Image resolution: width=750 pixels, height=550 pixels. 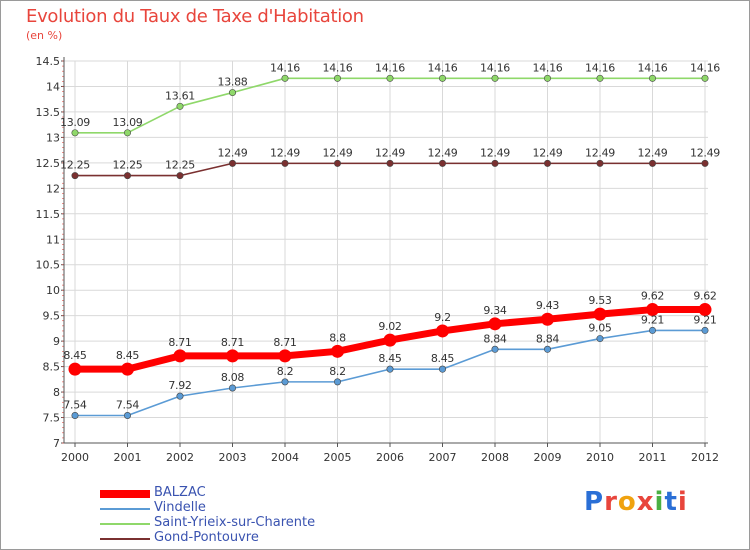 I want to click on x-tick-label: 2003, so click(x=233, y=457).